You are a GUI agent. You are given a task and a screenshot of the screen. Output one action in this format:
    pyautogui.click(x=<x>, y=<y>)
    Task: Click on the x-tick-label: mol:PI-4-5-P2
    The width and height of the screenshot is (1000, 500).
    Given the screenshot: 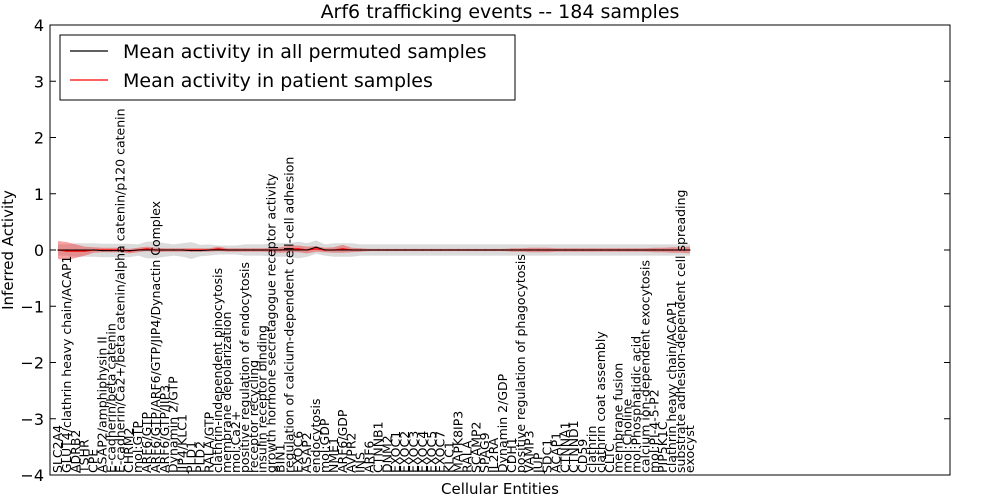 What is the action you would take?
    pyautogui.click(x=653, y=431)
    